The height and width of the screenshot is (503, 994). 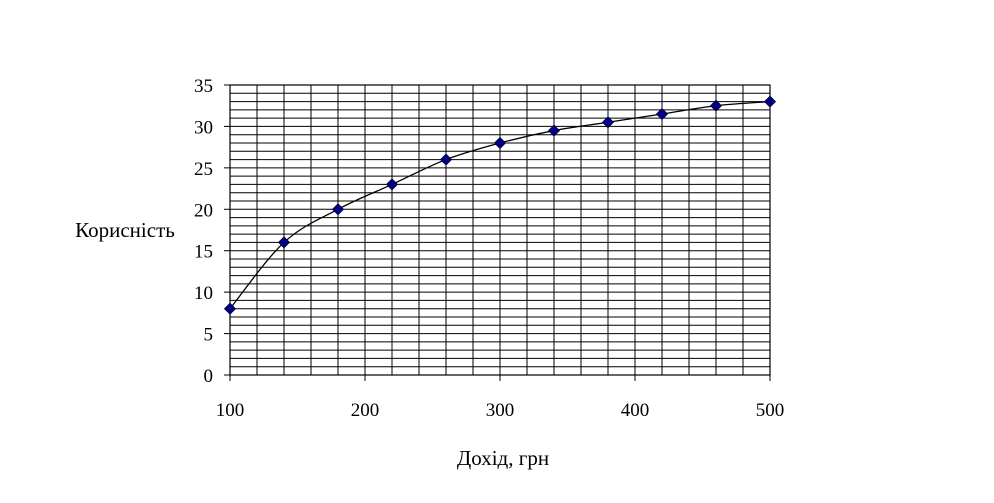 I want to click on y-tick-label: 30, so click(x=203, y=127).